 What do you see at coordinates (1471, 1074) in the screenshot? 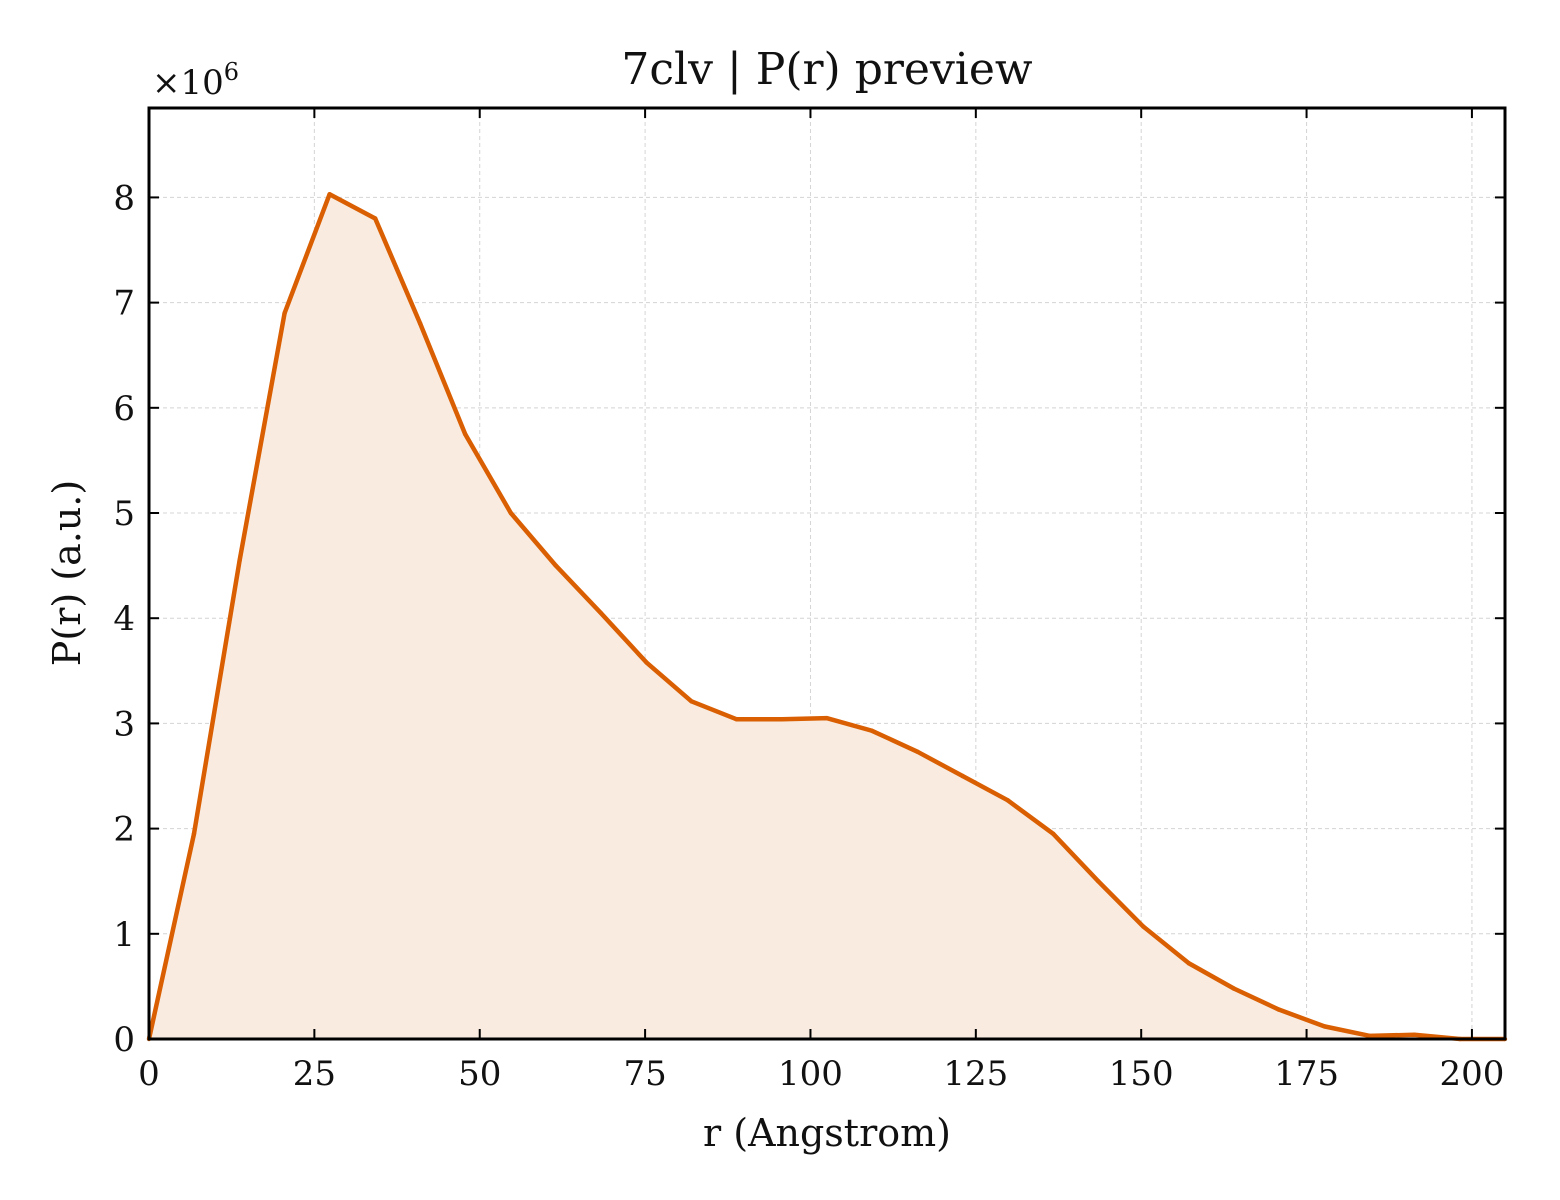
I see `x-tick-label: 200` at bounding box center [1471, 1074].